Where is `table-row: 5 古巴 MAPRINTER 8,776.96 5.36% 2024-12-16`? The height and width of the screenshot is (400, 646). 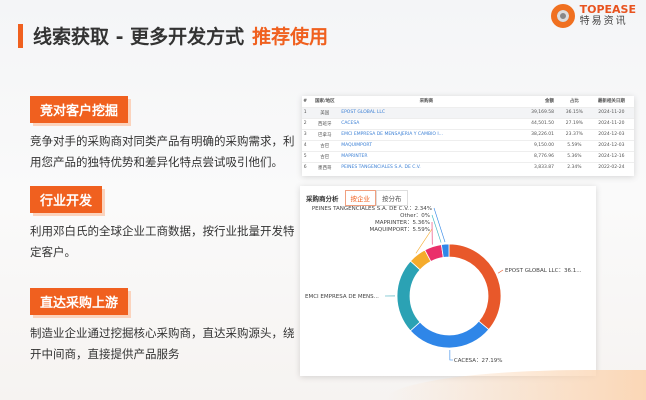 table-row: 5 古巴 MAPRINTER 8,776.96 5.36% 2024-12-16 is located at coordinates (468, 156).